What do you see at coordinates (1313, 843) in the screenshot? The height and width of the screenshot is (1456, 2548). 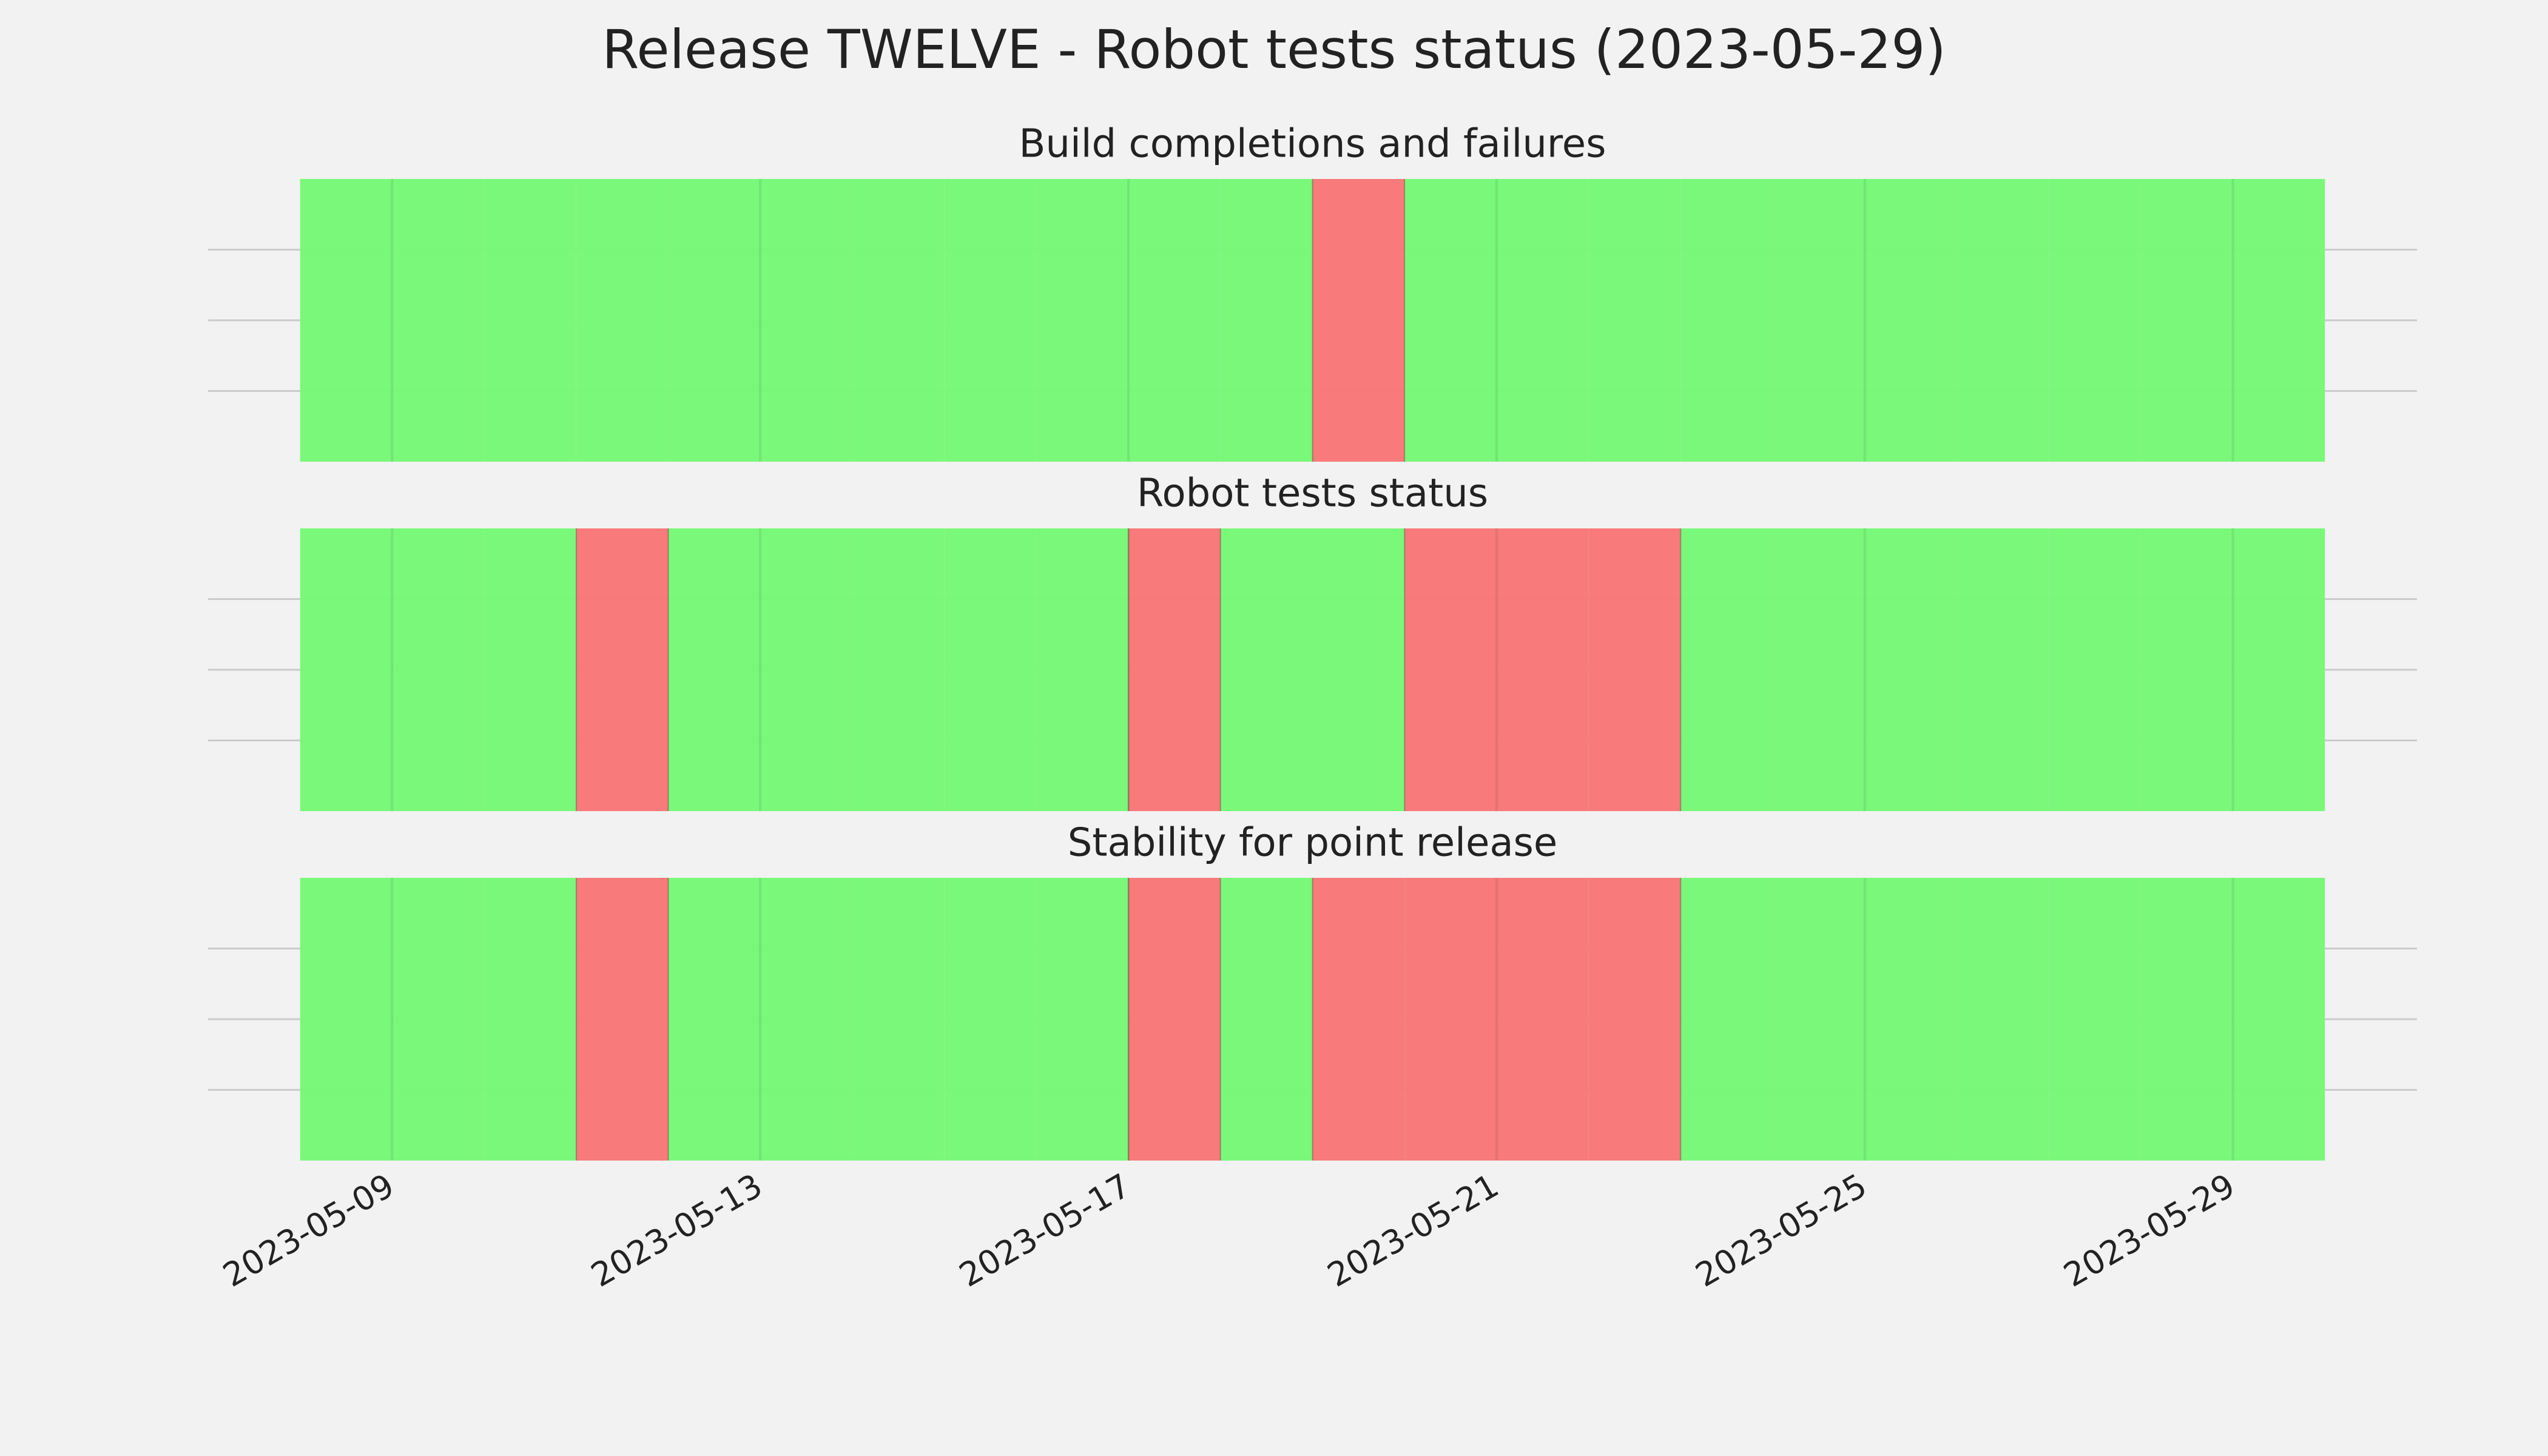 I see `panel-title: Stability for point release` at bounding box center [1313, 843].